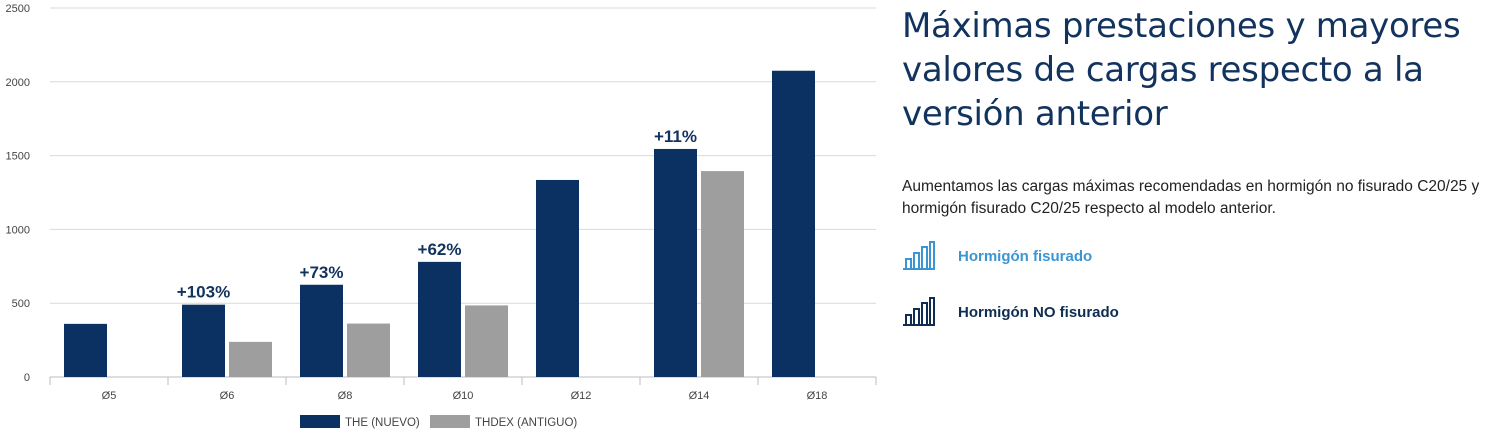  Describe the element at coordinates (27, 378) in the screenshot. I see `y-tick-label: 0` at that location.